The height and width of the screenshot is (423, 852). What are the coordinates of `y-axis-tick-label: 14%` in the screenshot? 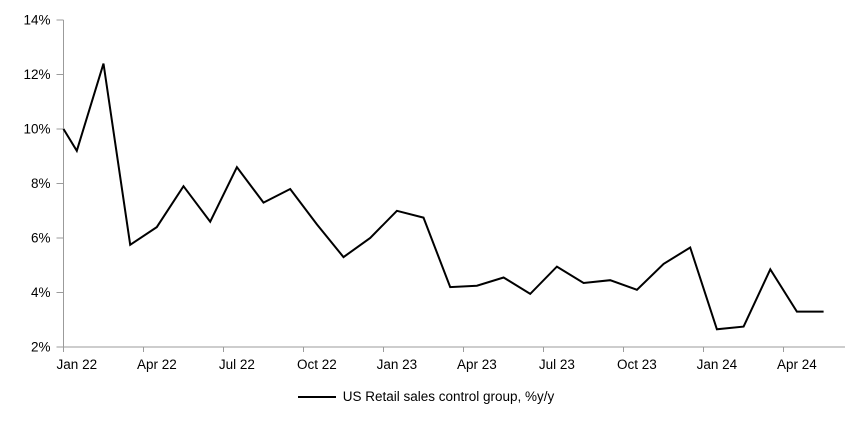 It's located at (36, 20).